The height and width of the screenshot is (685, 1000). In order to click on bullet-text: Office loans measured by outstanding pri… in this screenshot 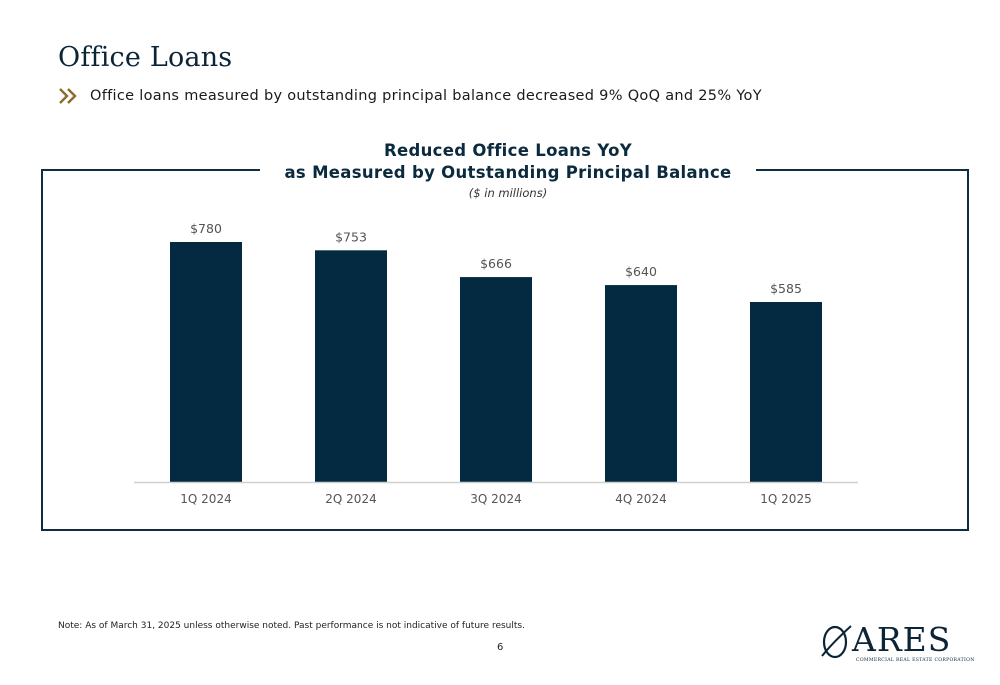, I will do `click(426, 96)`.